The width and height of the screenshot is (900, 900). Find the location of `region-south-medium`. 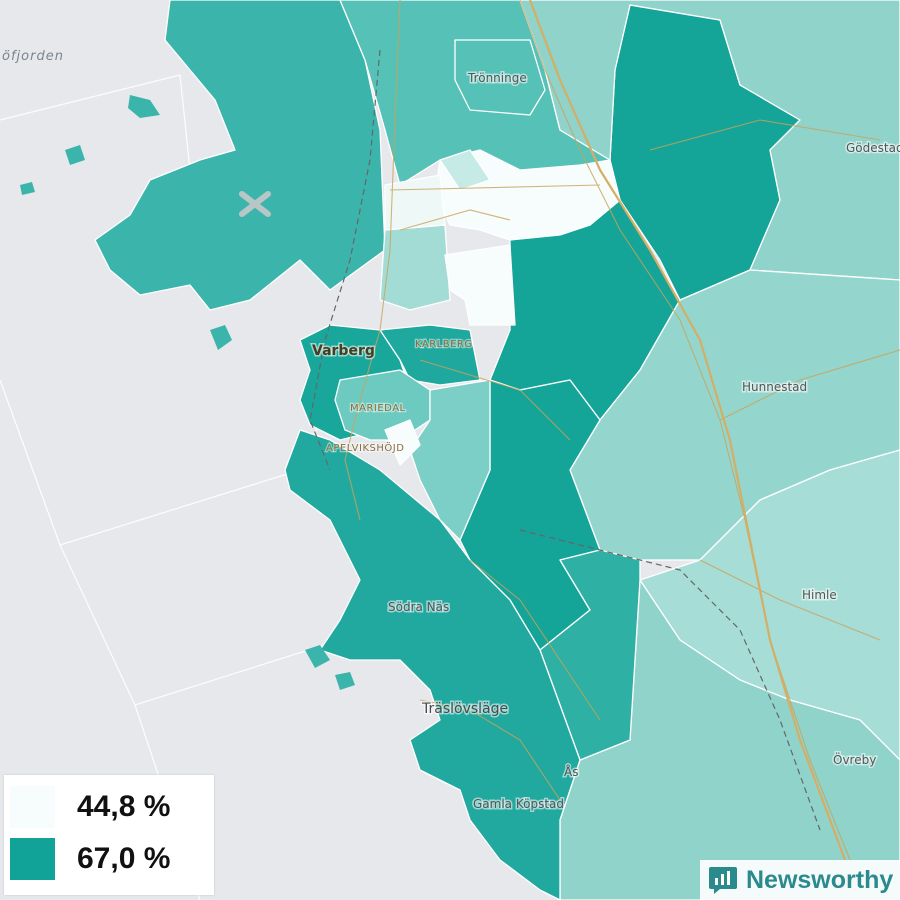

region-south-medium is located at coordinates (590, 655).